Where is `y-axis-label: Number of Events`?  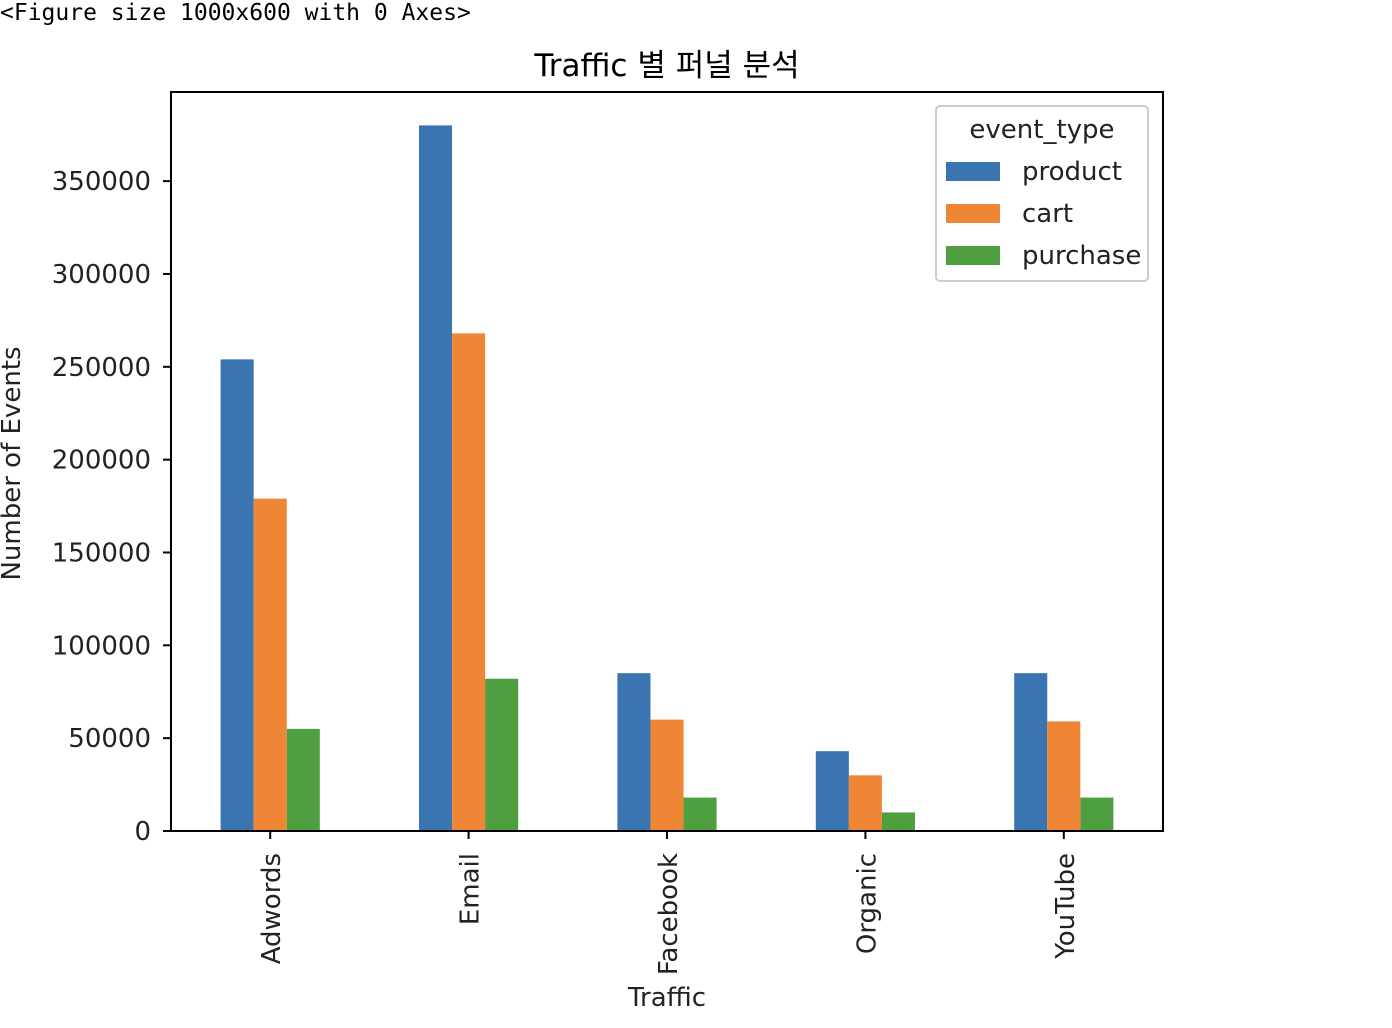 y-axis-label: Number of Events is located at coordinates (13, 463).